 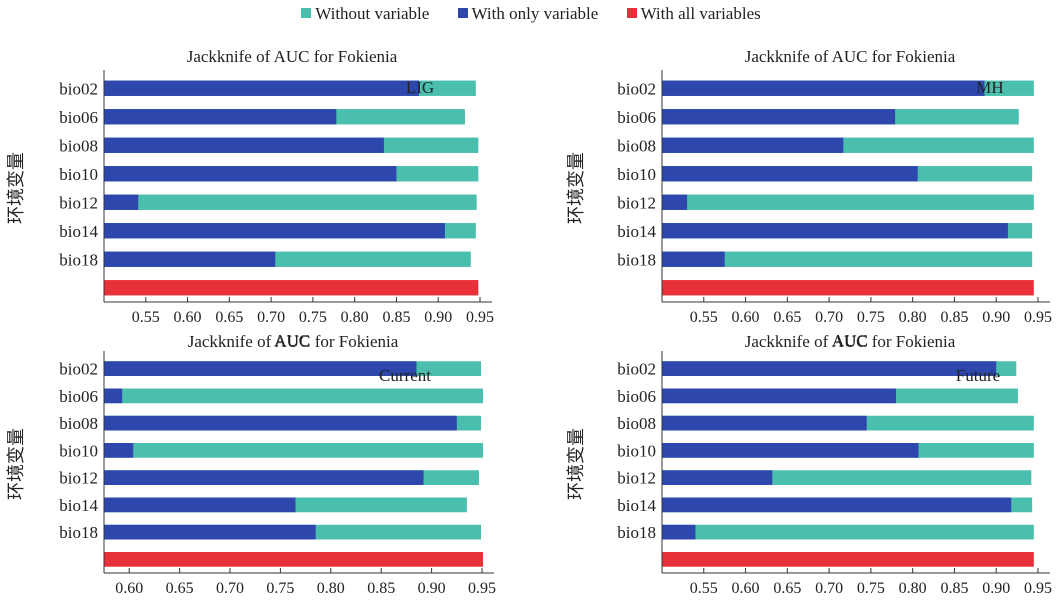 I want to click on bar-without-bio12, so click(x=290, y=202).